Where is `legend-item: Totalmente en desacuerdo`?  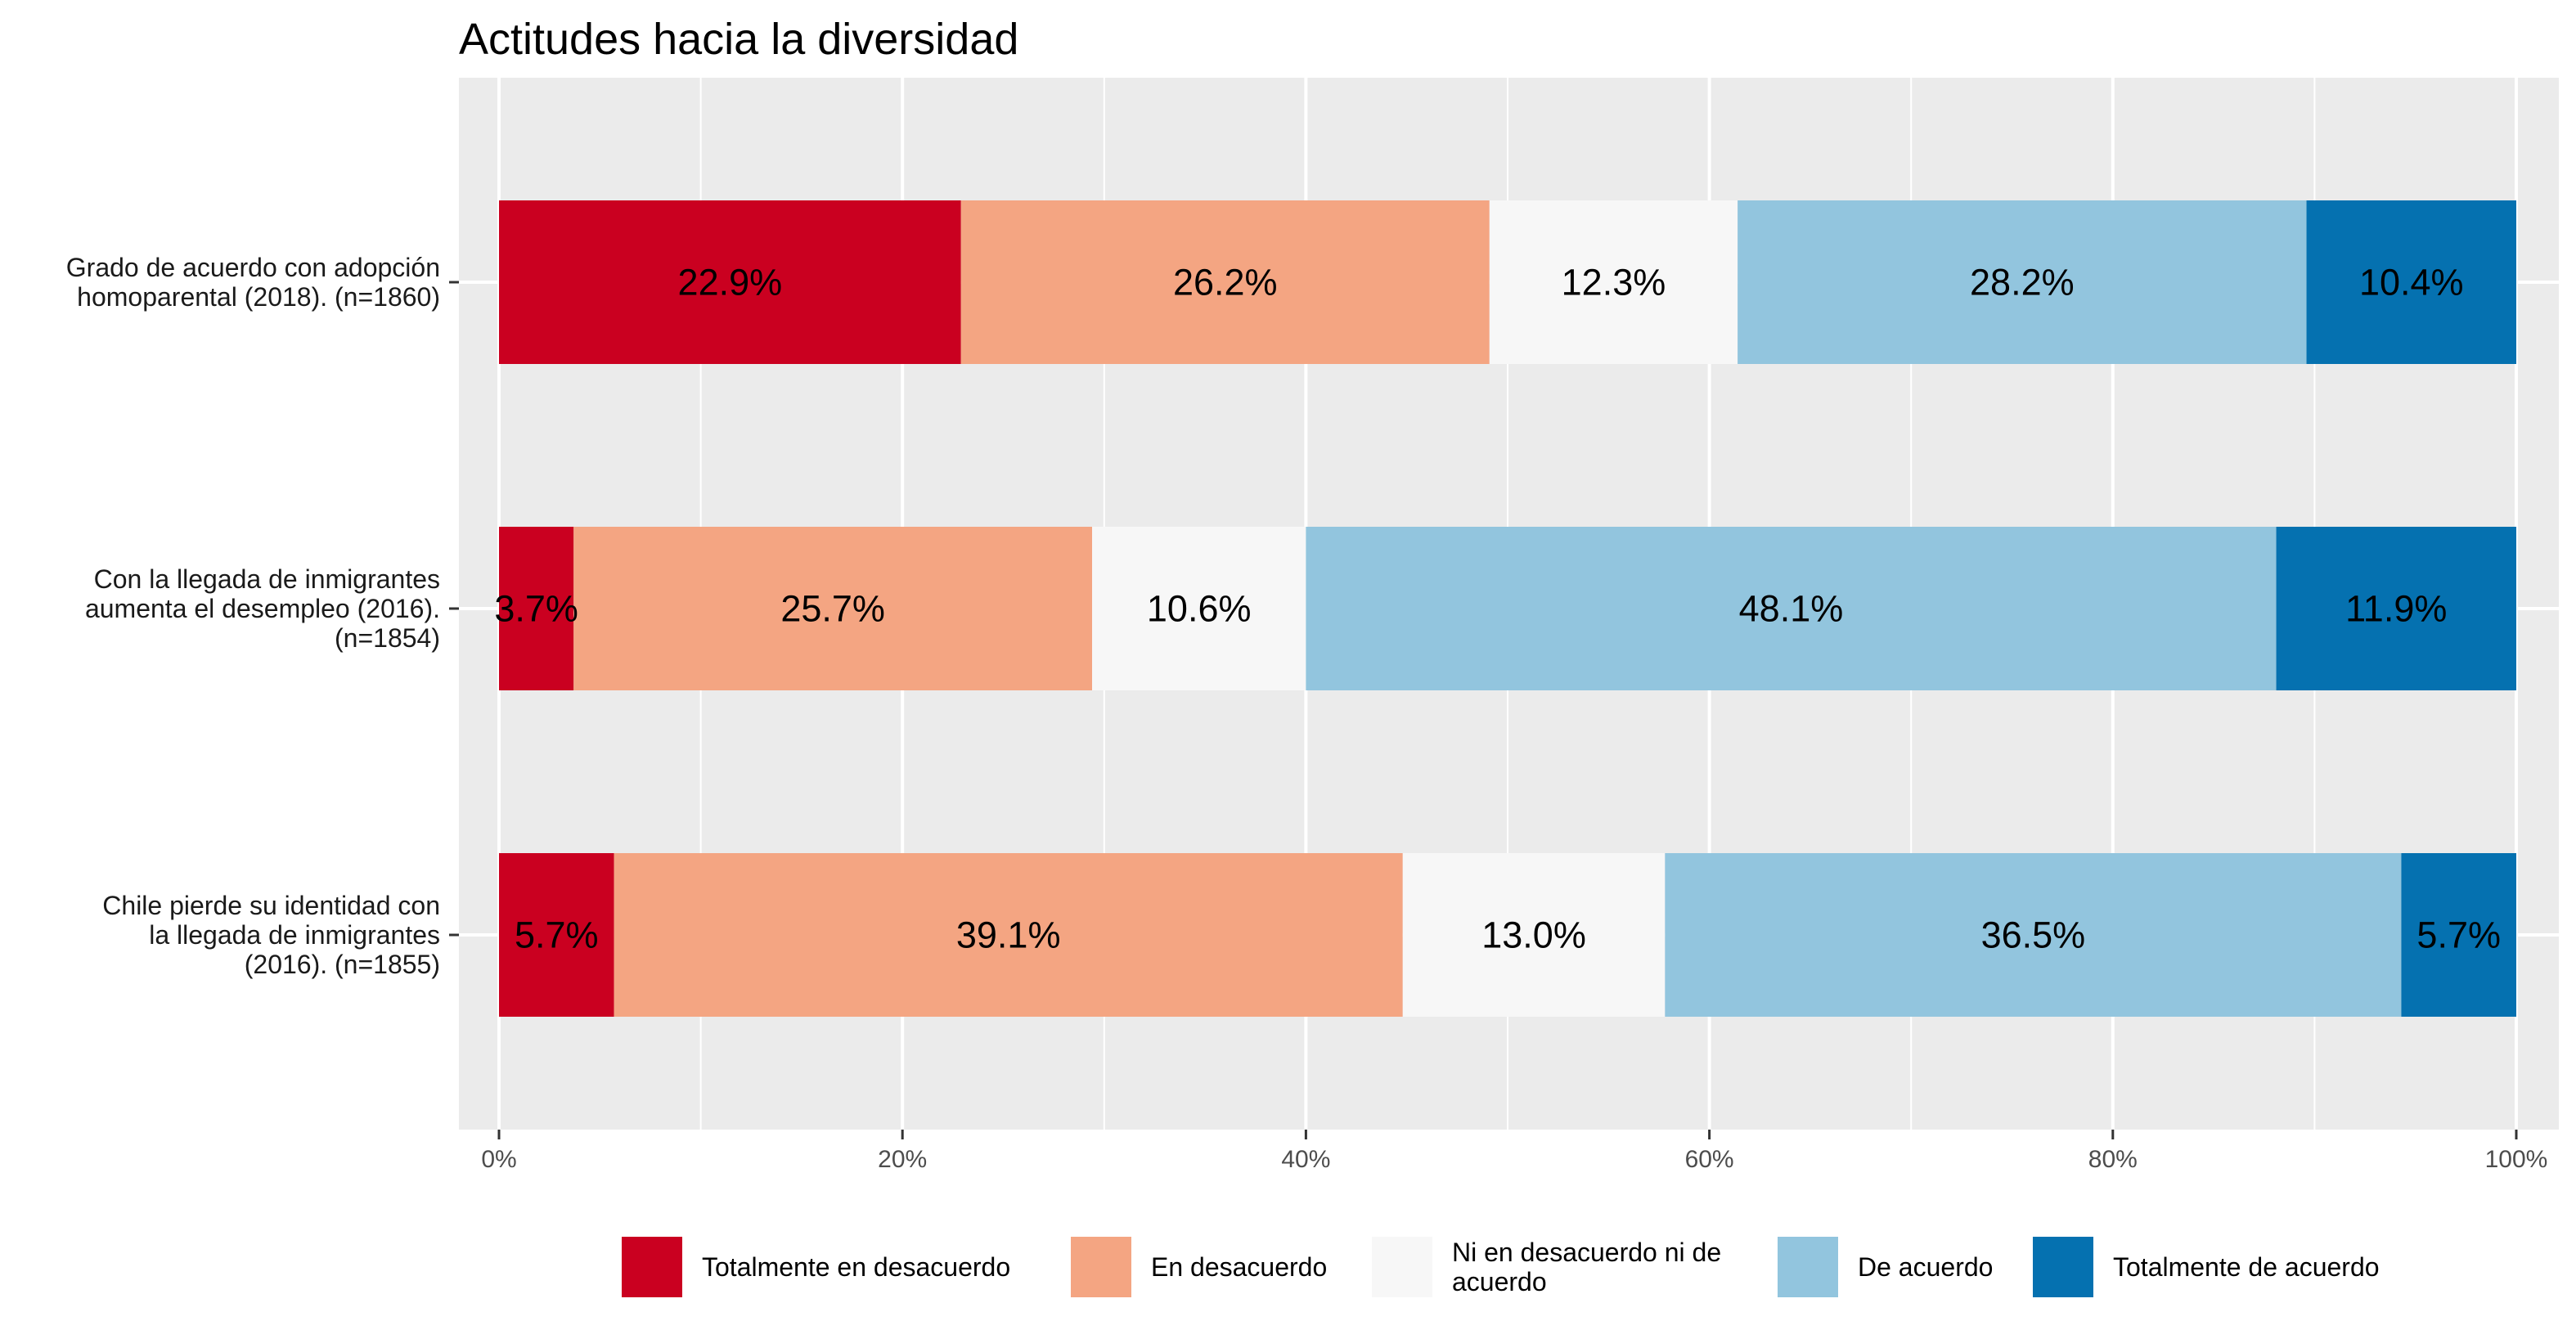 legend-item: Totalmente en desacuerdo is located at coordinates (816, 1267).